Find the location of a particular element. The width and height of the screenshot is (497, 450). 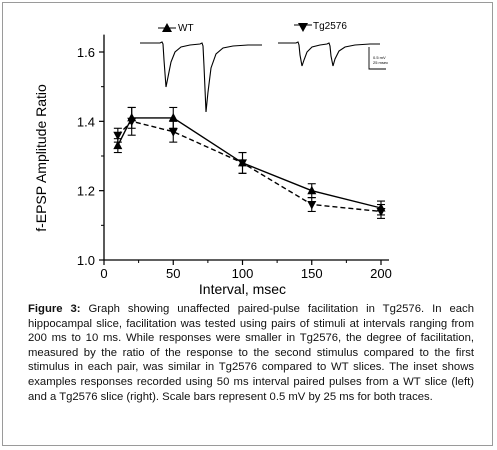

y-axis-title: f-EPSP Amplitude Ratio is located at coordinates (41, 158).